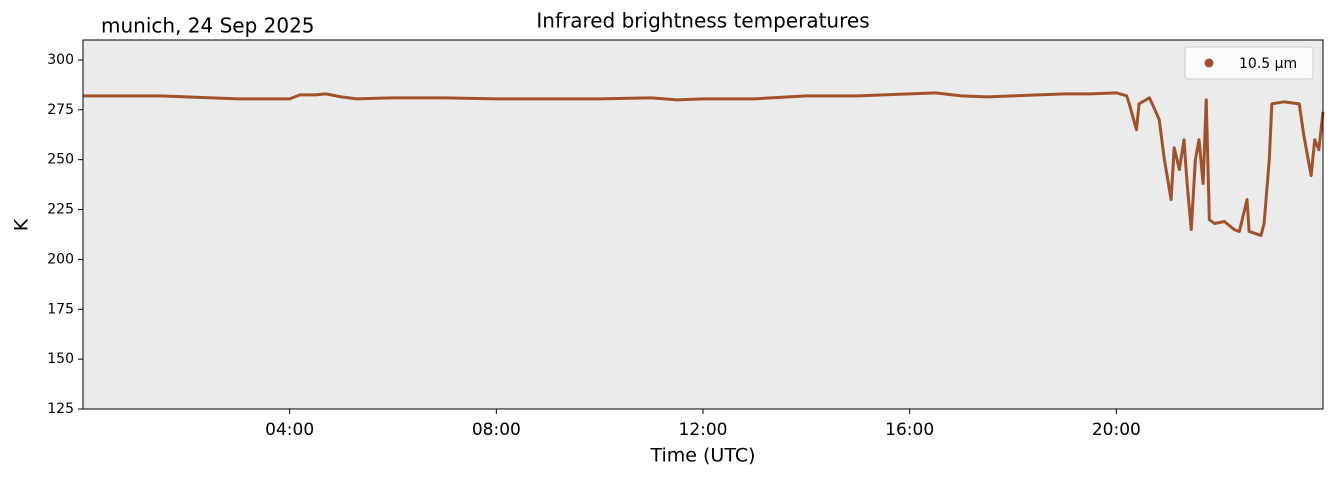  What do you see at coordinates (1268, 64) in the screenshot?
I see `legend-label: 10.5 µm` at bounding box center [1268, 64].